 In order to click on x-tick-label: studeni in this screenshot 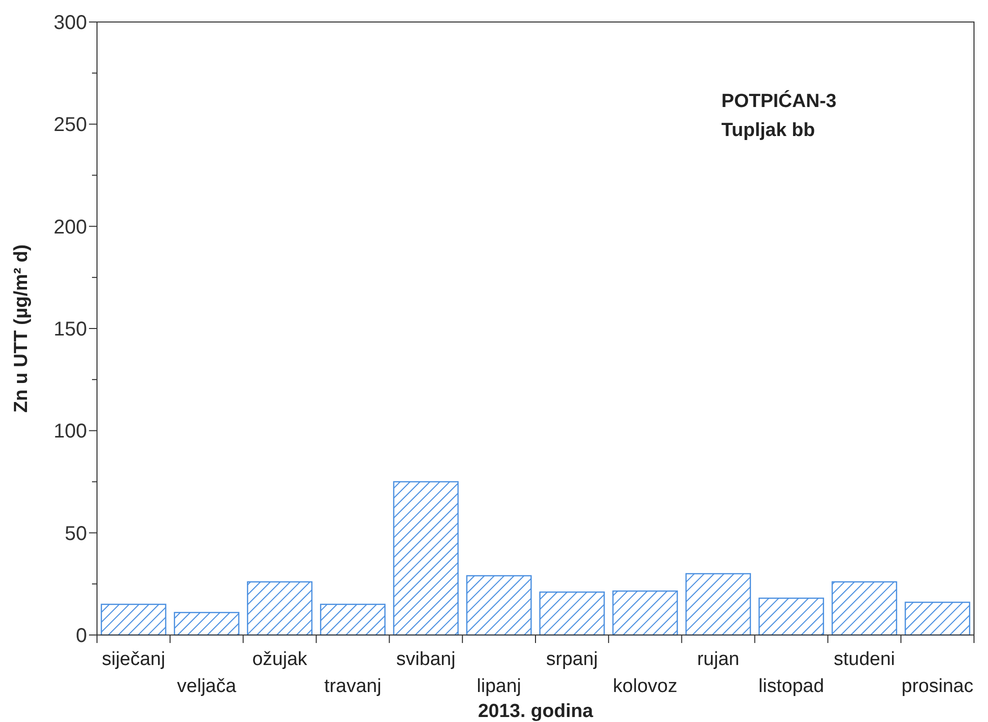, I will do `click(865, 659)`.